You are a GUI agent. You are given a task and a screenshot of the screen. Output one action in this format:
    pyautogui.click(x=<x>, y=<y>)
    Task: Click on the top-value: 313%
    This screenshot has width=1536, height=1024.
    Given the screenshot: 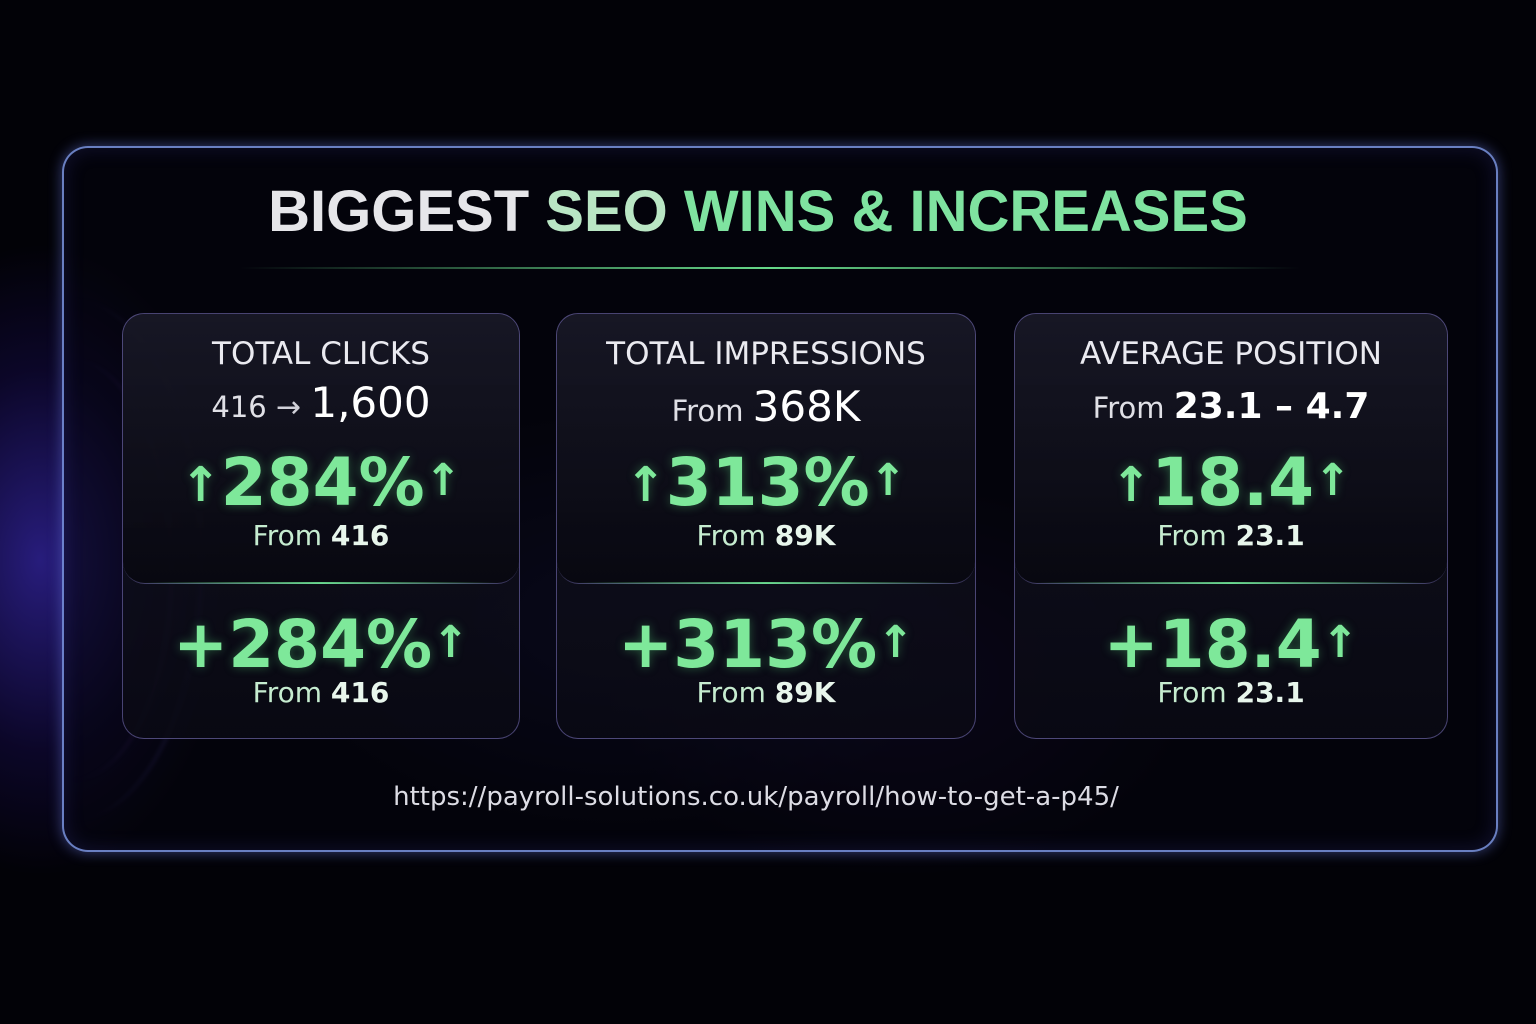 What is the action you would take?
    pyautogui.click(x=767, y=482)
    